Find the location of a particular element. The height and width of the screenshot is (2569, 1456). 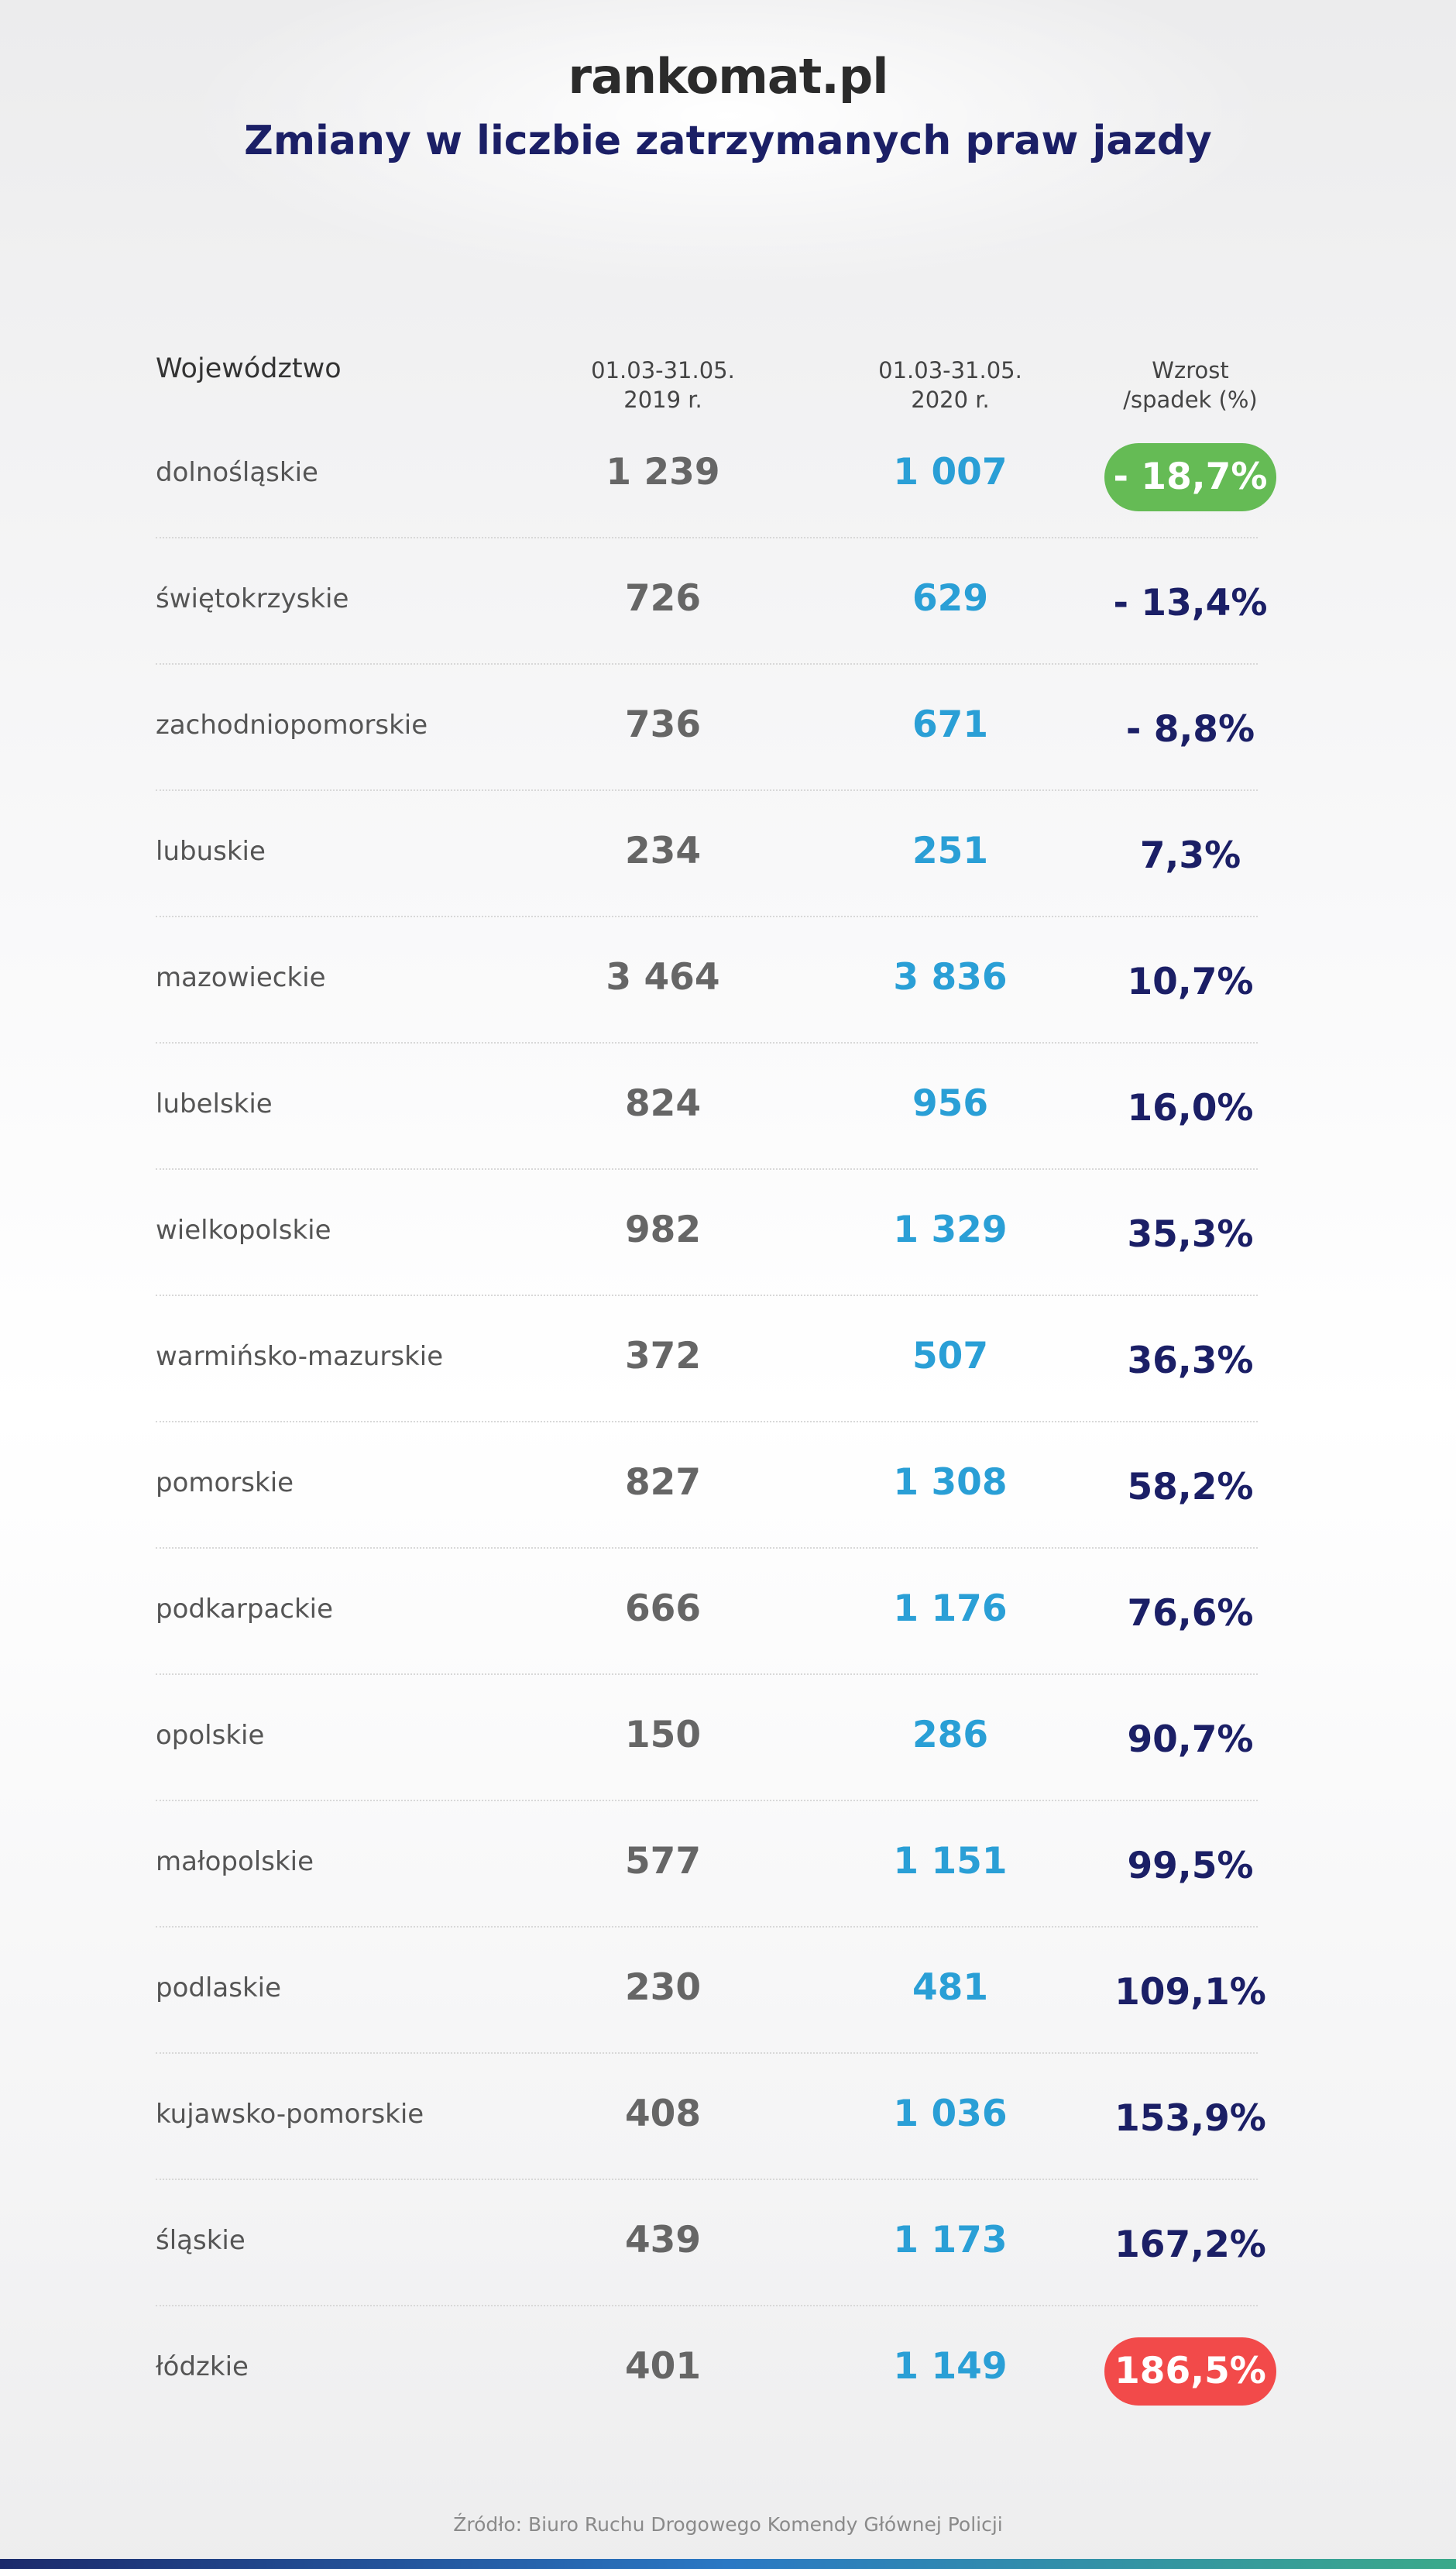

change-percent: 109,1% is located at coordinates (1190, 1992).